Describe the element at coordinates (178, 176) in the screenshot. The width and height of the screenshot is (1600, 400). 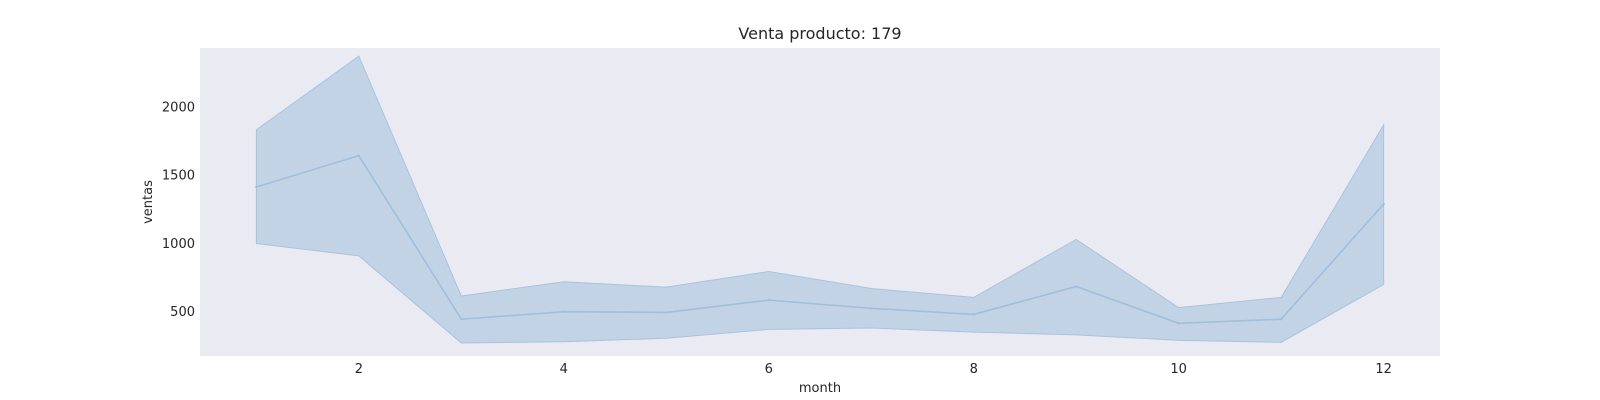
I see `y-tick-label: 1500` at that location.